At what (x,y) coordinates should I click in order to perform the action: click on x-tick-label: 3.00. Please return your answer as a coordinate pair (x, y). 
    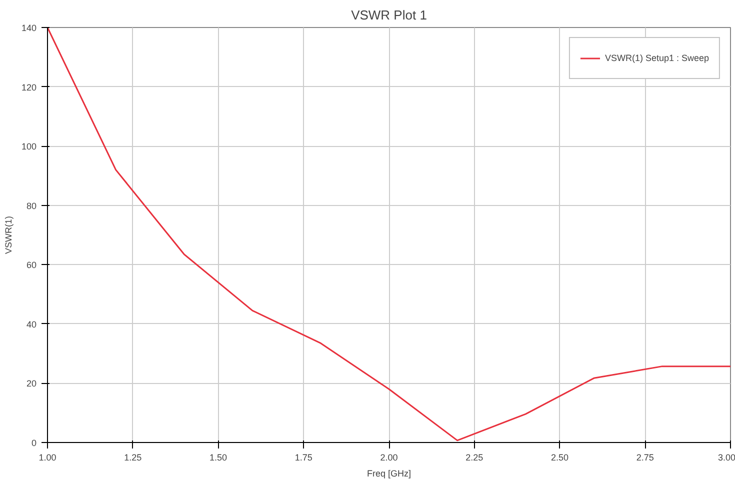
    Looking at the image, I should click on (726, 457).